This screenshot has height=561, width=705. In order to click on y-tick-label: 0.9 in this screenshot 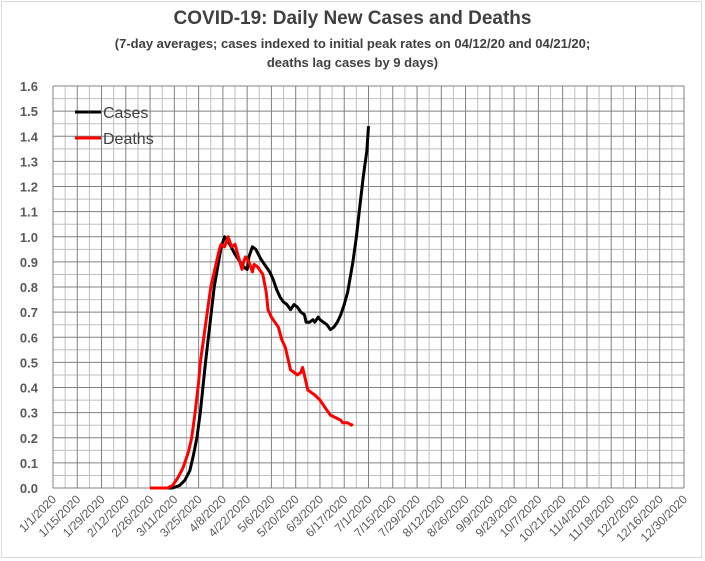, I will do `click(29, 262)`.